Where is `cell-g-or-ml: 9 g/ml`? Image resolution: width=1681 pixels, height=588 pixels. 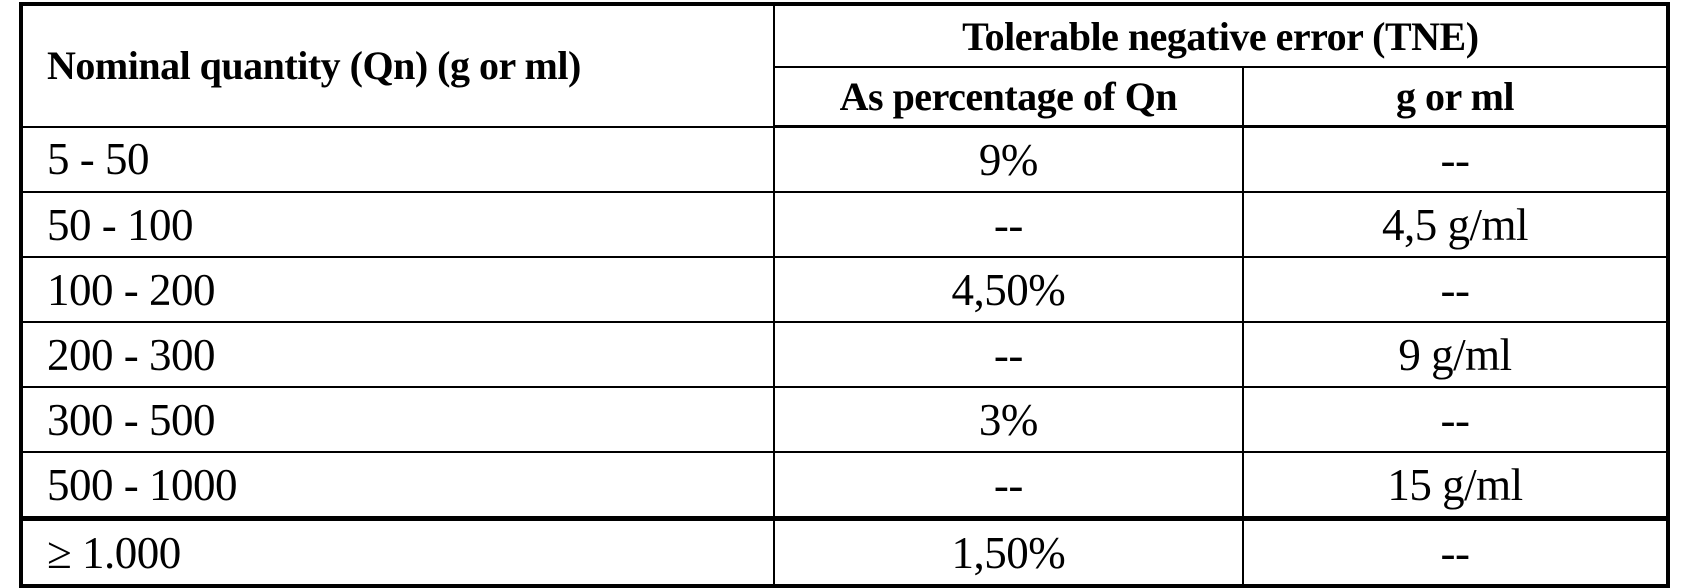
cell-g-or-ml: 9 g/ml is located at coordinates (1455, 354).